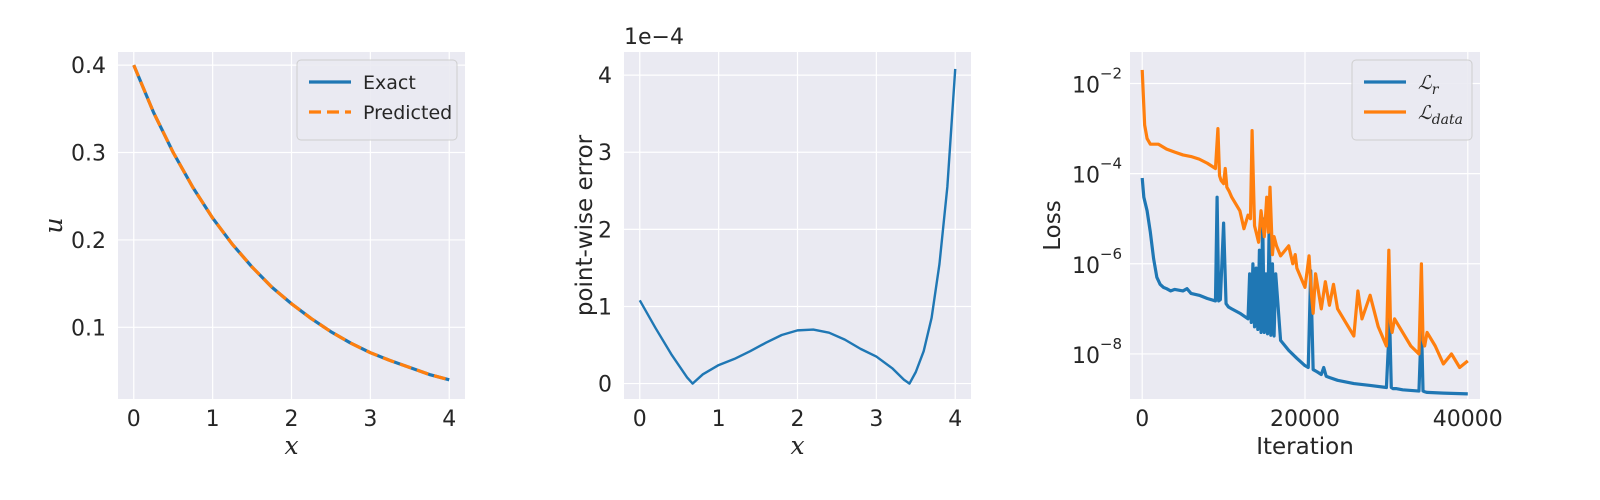 Image resolution: width=1600 pixels, height=500 pixels. Describe the element at coordinates (1305, 419) in the screenshot. I see `x-tick-label: 20000` at that location.